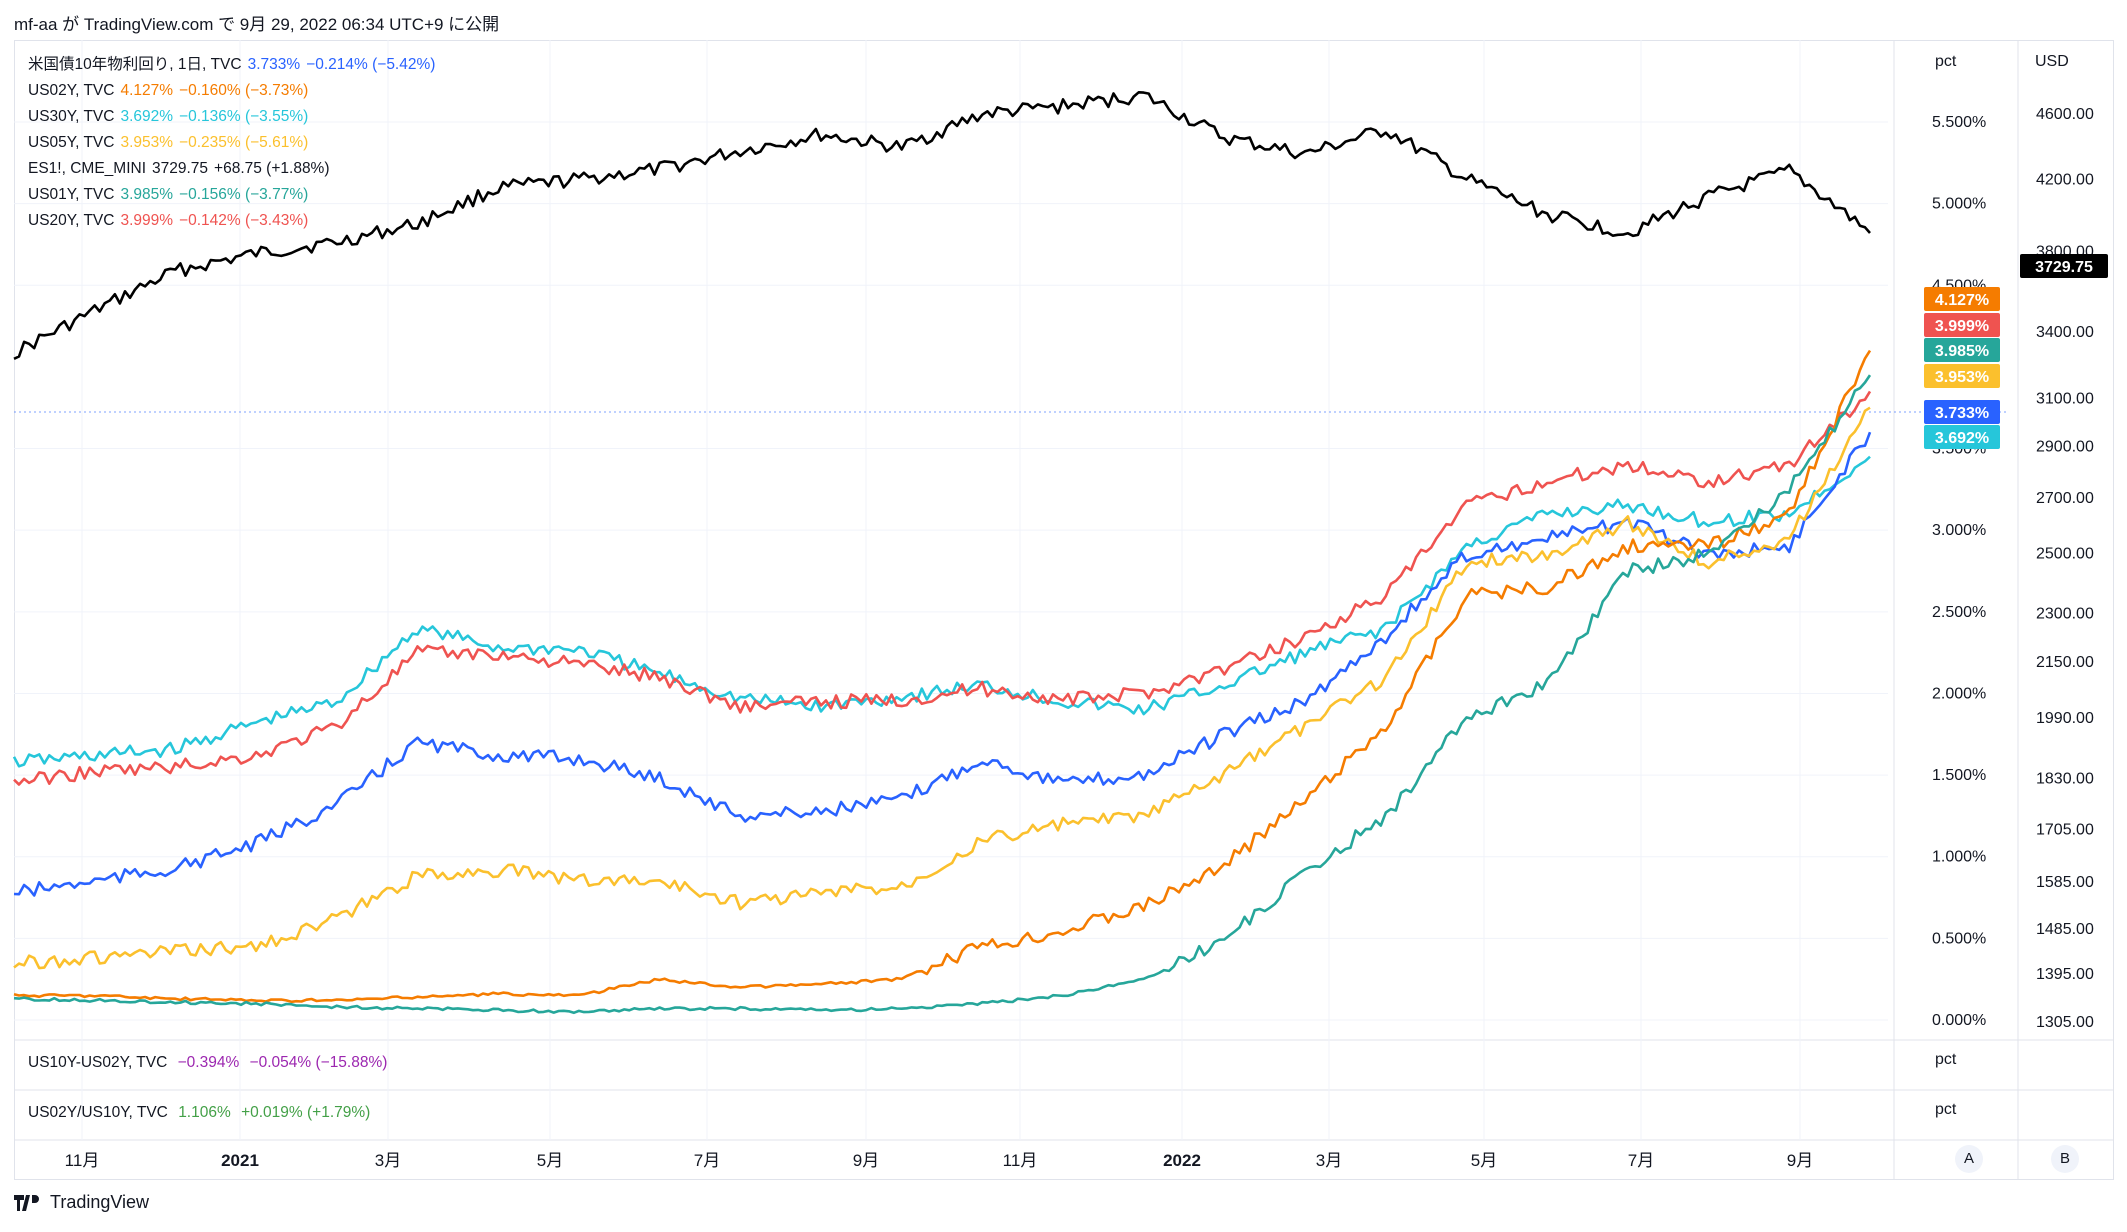  What do you see at coordinates (71, 116) in the screenshot?
I see `legend-symbol: US30Y, TVC` at bounding box center [71, 116].